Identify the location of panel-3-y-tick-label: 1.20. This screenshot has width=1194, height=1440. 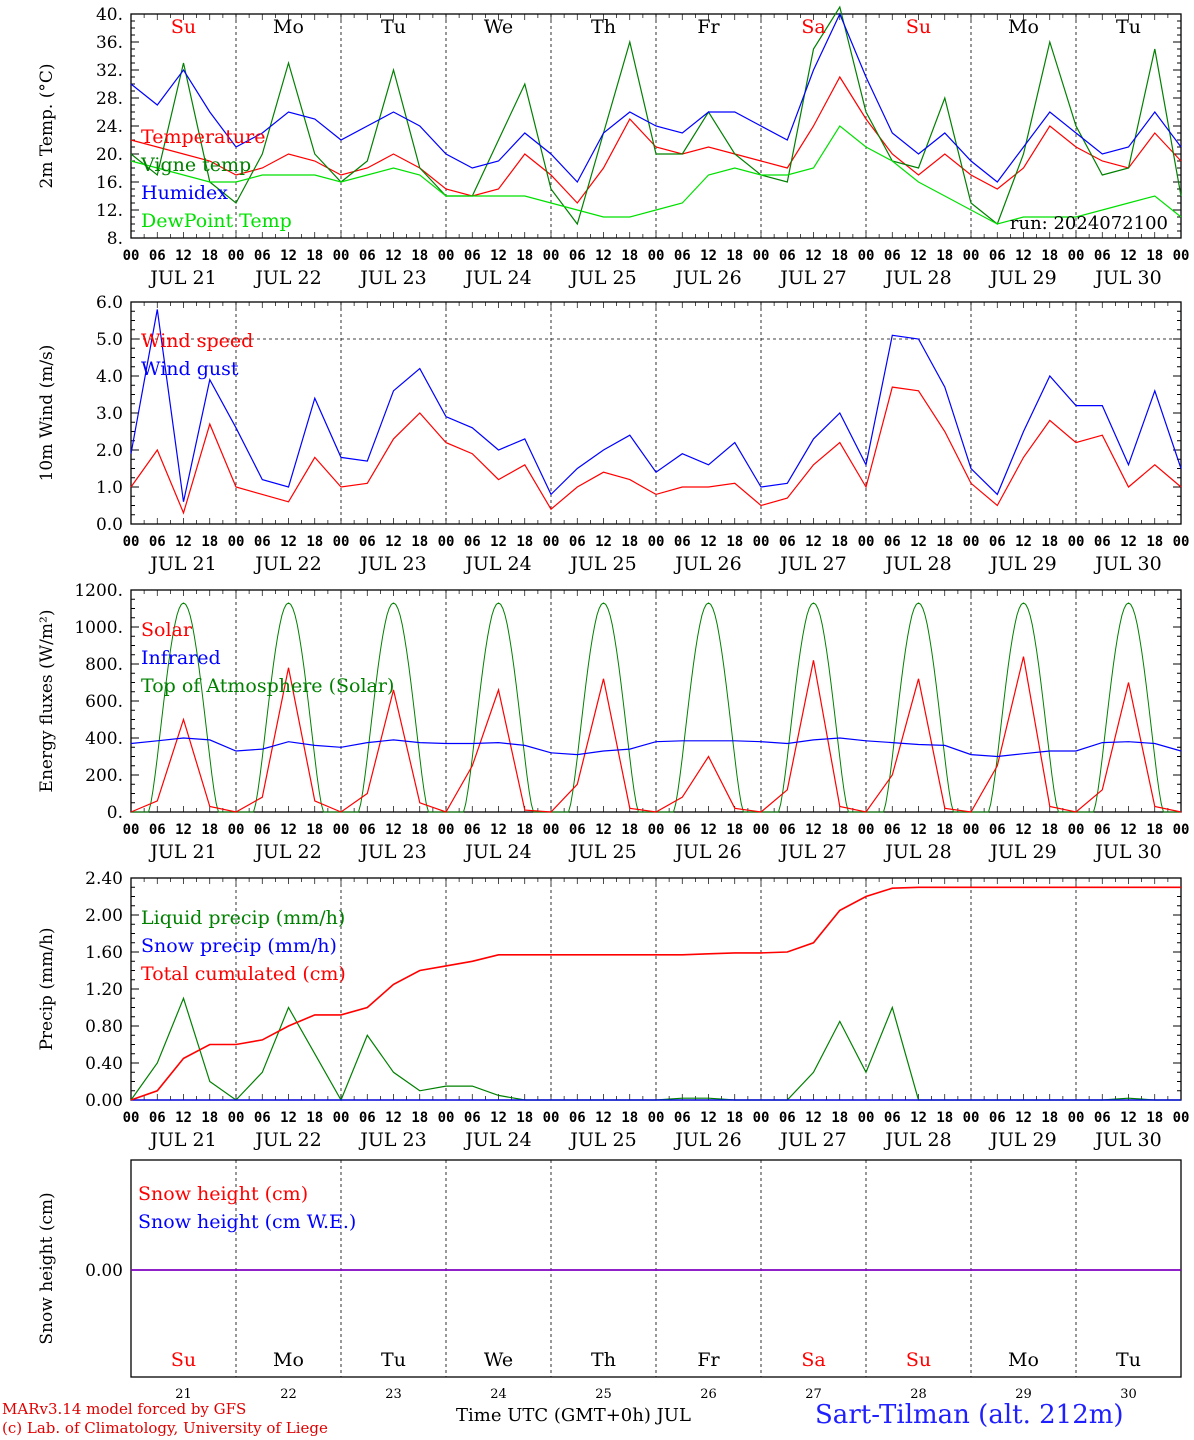
(104, 990).